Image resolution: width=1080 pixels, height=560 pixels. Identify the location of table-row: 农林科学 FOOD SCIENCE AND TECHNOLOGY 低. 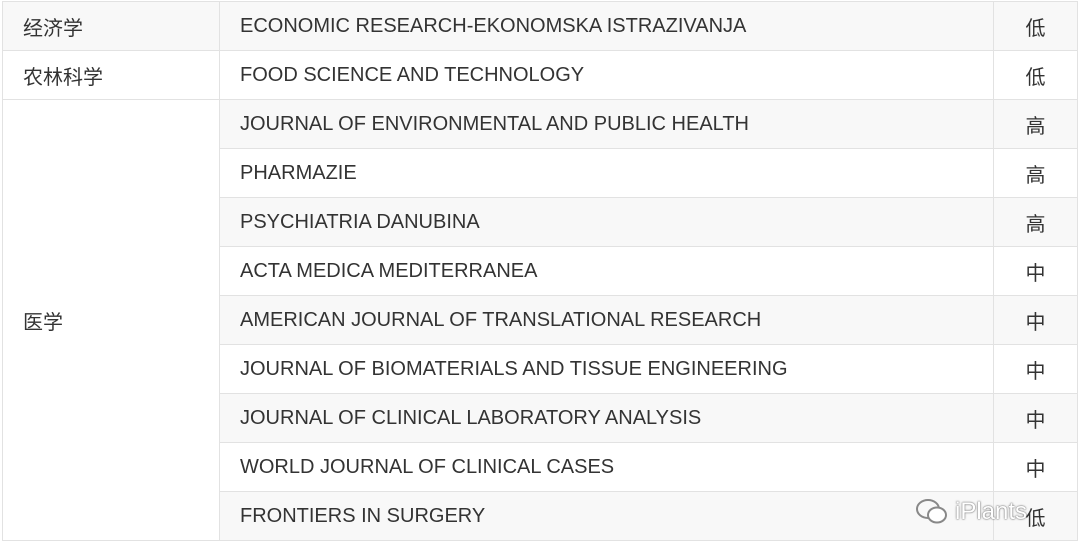
(540, 75).